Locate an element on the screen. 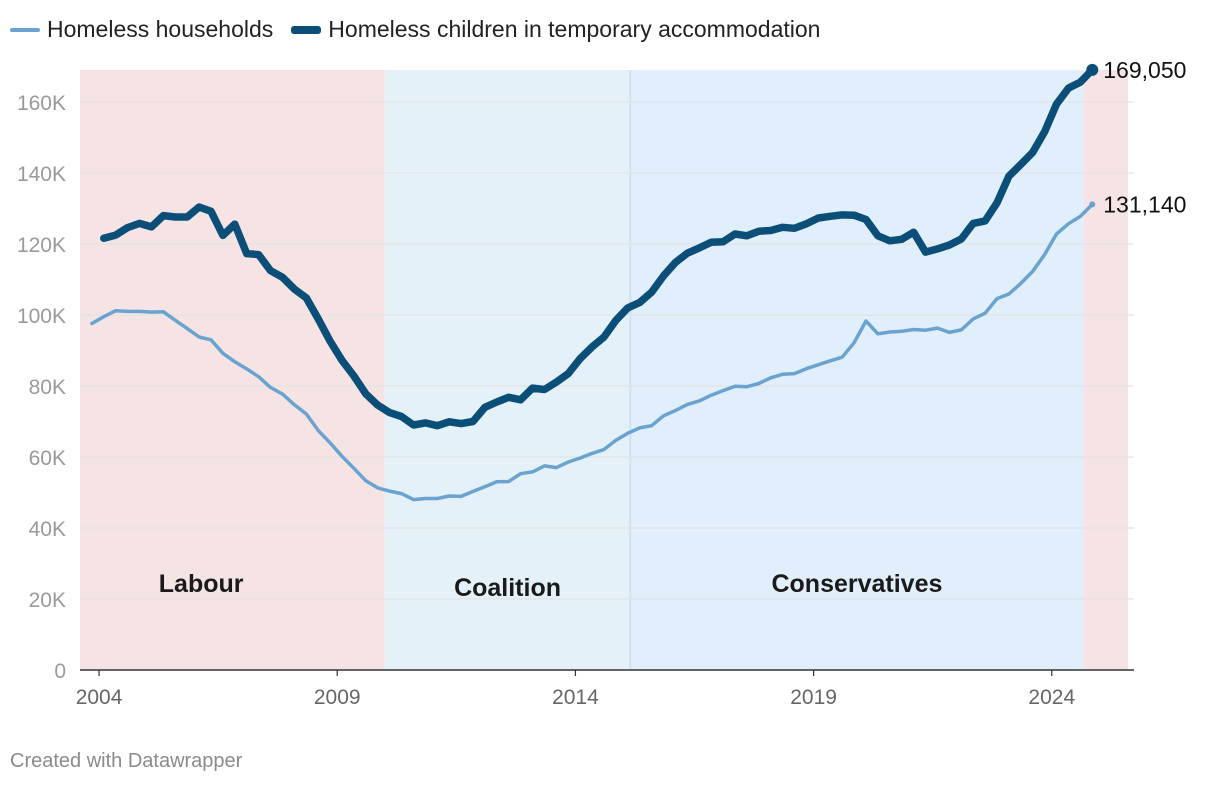 This screenshot has width=1220, height=786. series-end-label-households: 131,140 is located at coordinates (1144, 204).